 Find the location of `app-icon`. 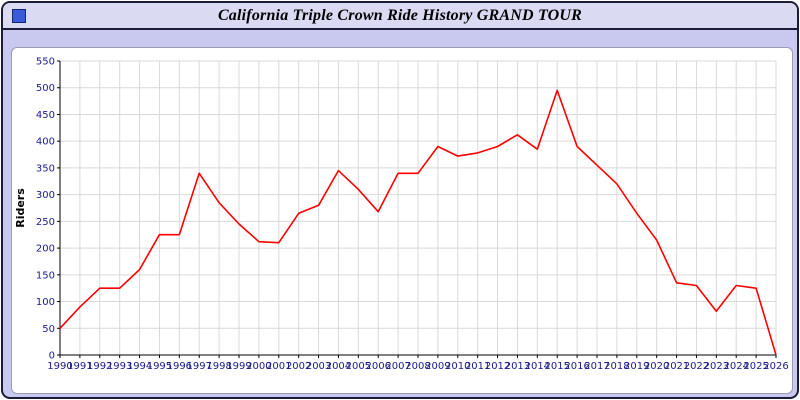

app-icon is located at coordinates (19, 16).